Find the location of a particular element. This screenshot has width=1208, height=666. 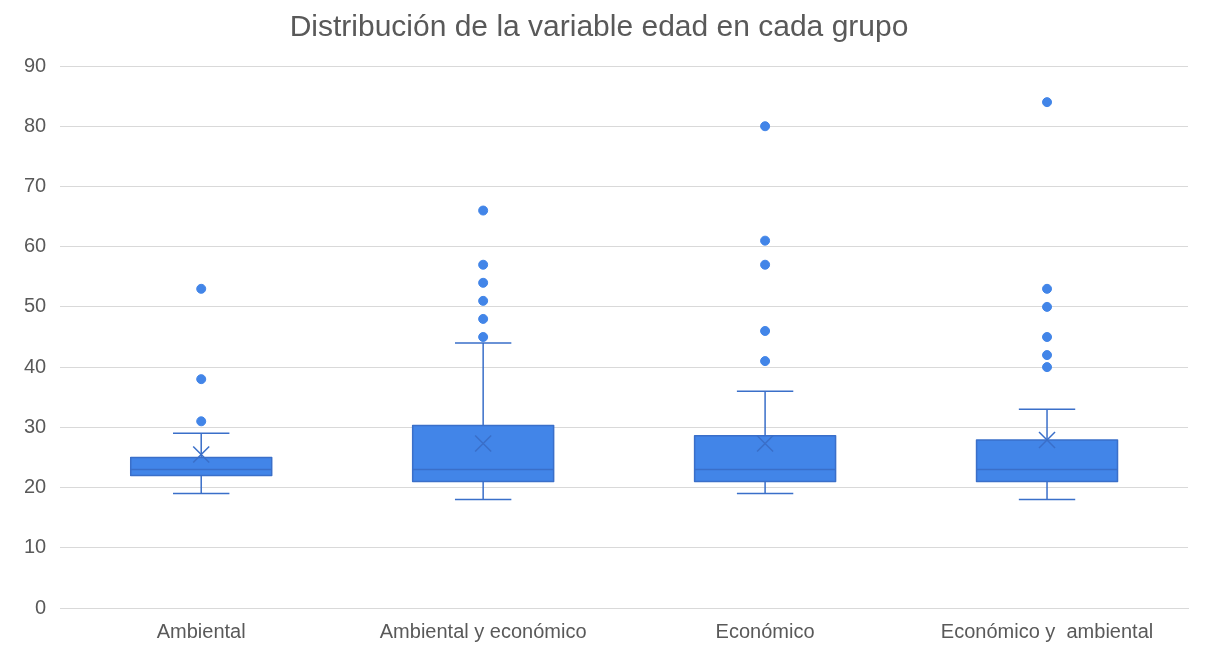

x-tick-label: Económico y ambiental is located at coordinates (1047, 630).